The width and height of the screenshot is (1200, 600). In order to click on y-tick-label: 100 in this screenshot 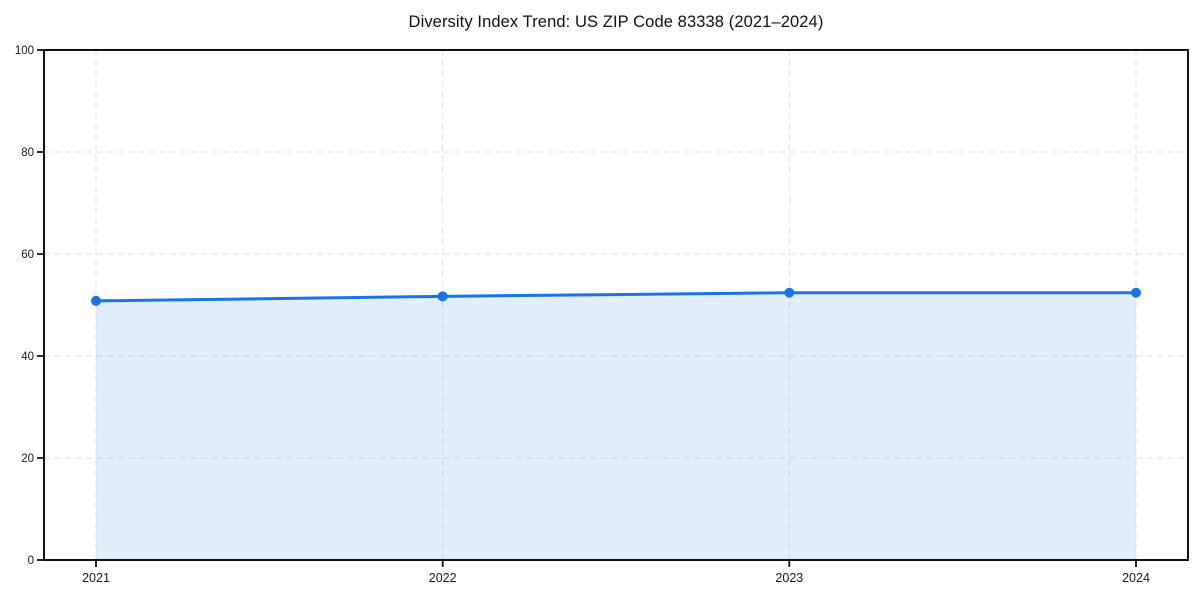, I will do `click(24, 51)`.